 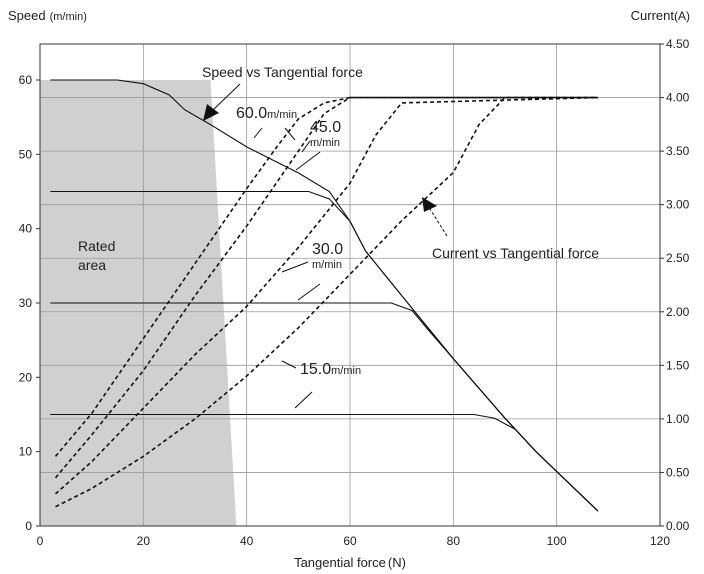 What do you see at coordinates (660, 541) in the screenshot?
I see `x-tick-label: 120` at bounding box center [660, 541].